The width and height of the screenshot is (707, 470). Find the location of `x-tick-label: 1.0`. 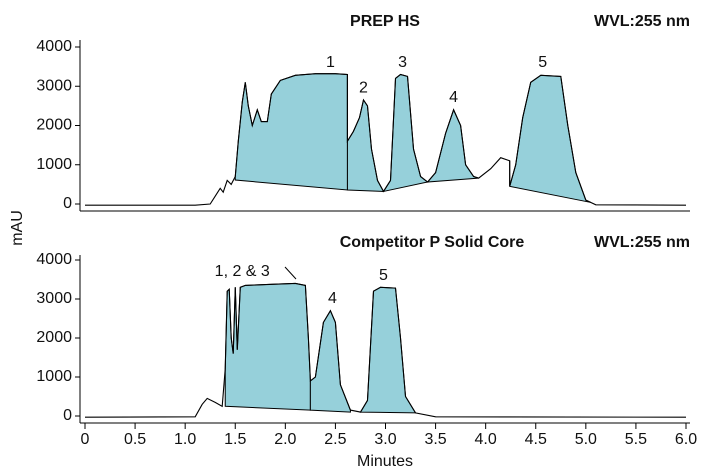

x-tick-label: 1.0 is located at coordinates (185, 439).